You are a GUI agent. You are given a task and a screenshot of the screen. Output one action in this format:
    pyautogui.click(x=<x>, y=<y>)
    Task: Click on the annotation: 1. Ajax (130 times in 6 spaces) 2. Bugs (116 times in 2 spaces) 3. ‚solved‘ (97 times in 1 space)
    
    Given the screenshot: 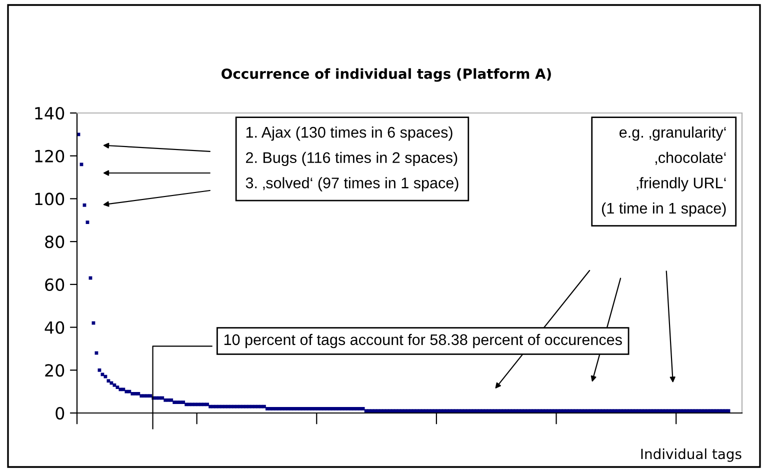 What is the action you would take?
    pyautogui.click(x=352, y=159)
    